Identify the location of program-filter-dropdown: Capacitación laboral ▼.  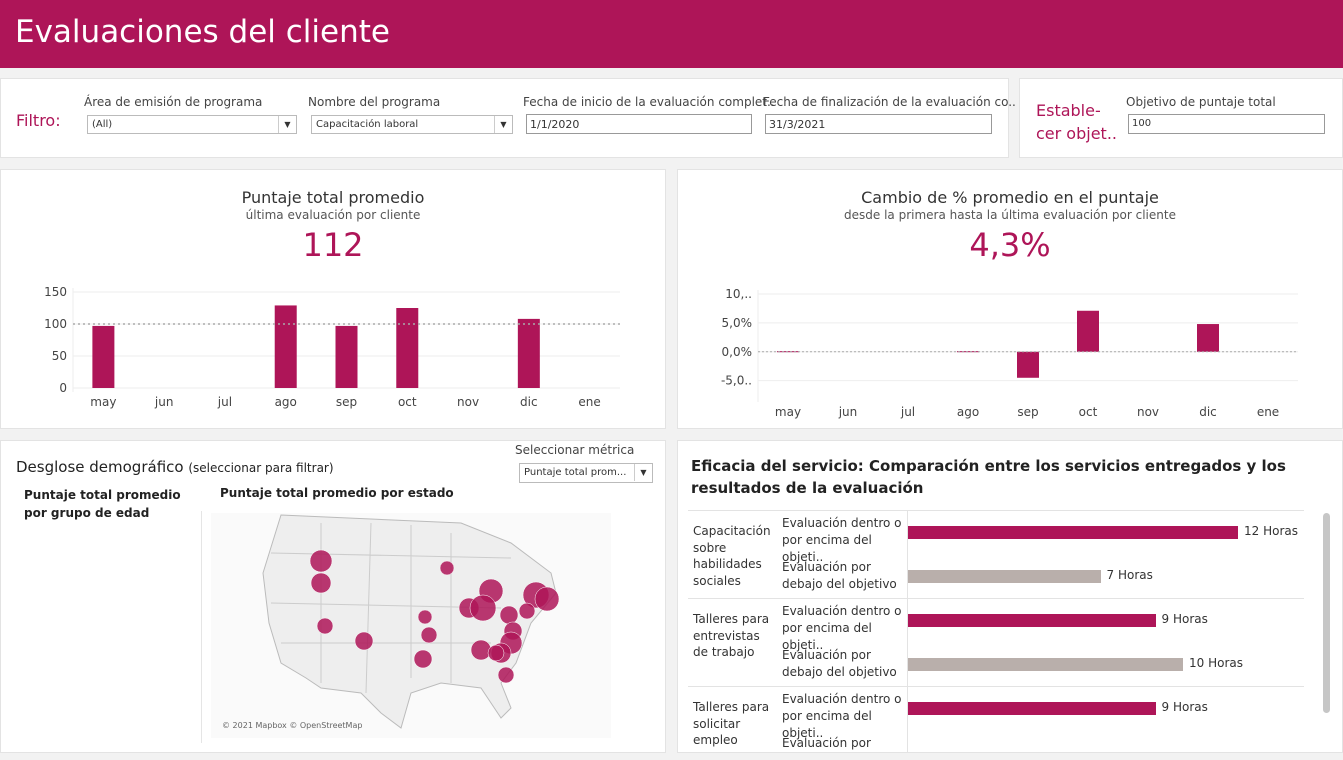
(412, 124).